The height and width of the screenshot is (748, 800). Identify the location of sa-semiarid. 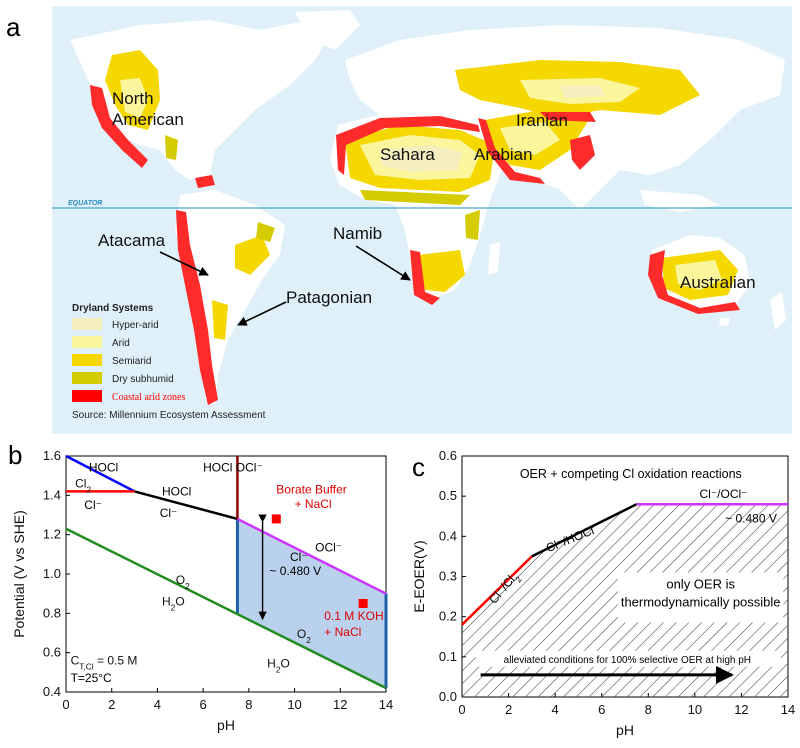
(252, 255).